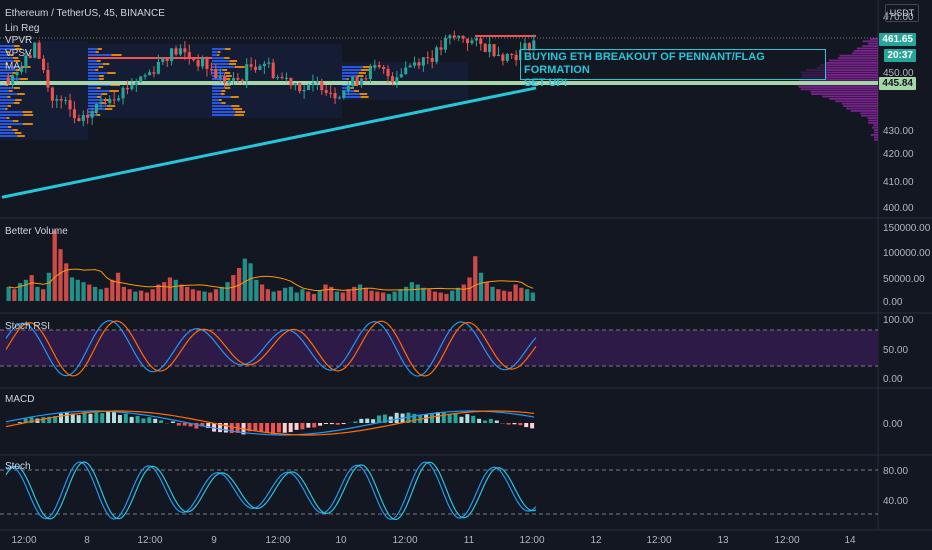 This screenshot has width=932, height=550. I want to click on chart-title: Ethereum / TetherUS, 45, BINANCE, so click(85, 13).